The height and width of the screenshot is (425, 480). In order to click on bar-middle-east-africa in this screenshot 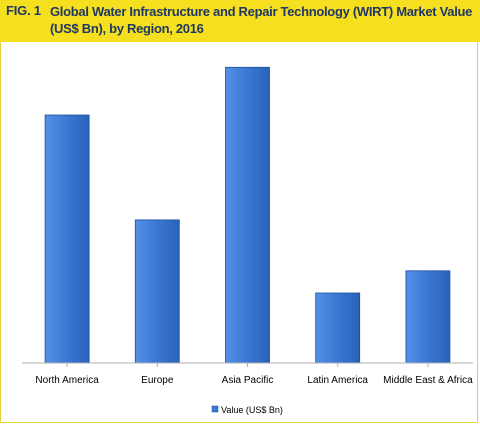, I will do `click(428, 317)`.